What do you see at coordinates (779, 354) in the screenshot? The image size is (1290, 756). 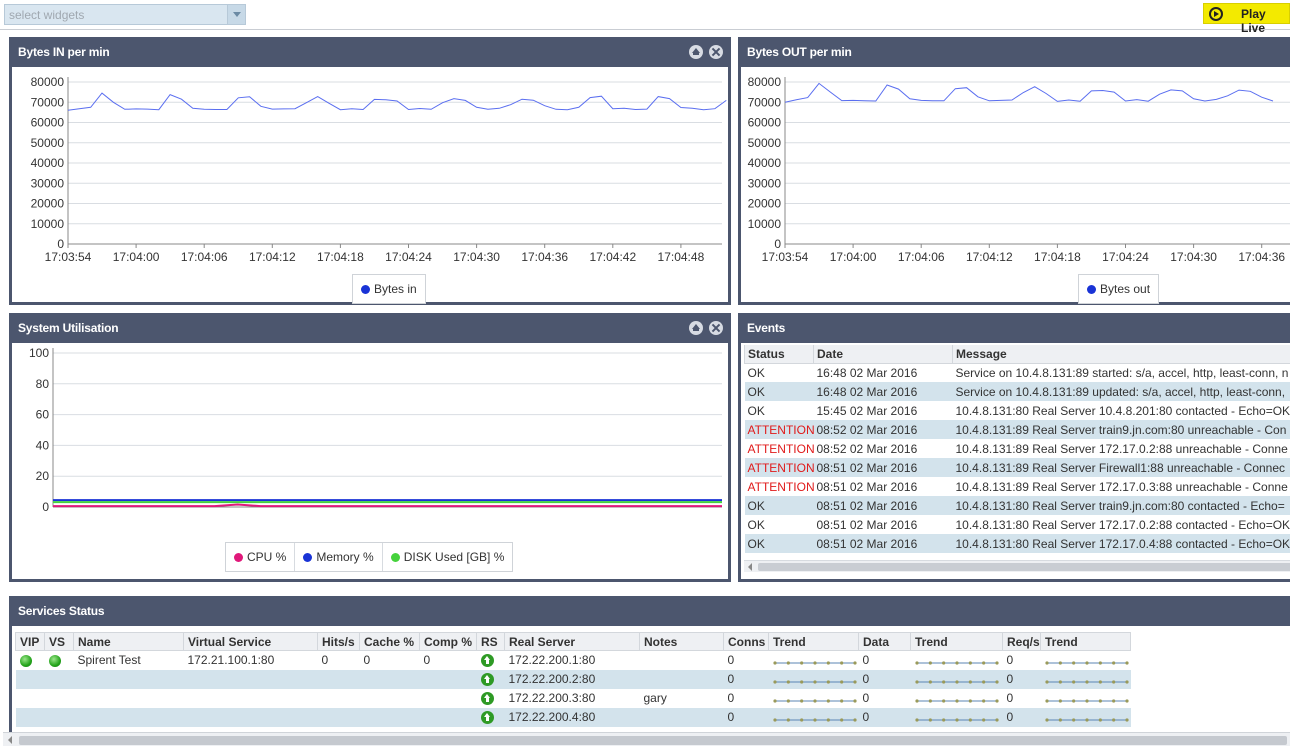 I see `column-header-status: Status` at bounding box center [779, 354].